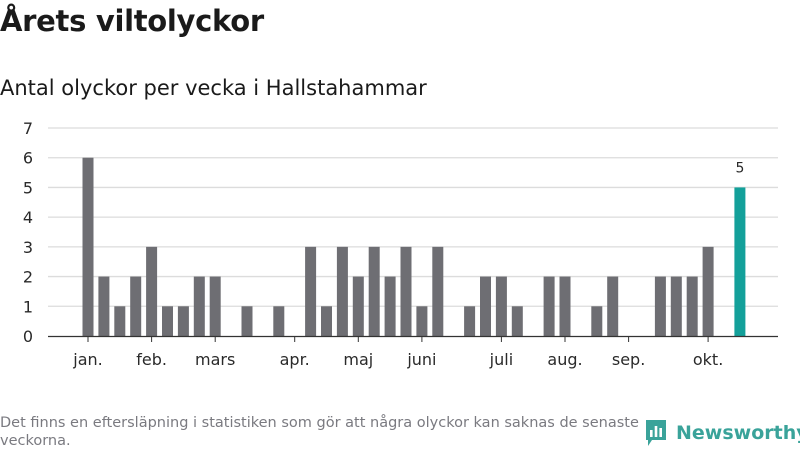 Image resolution: width=800 pixels, height=450 pixels. Describe the element at coordinates (151, 359) in the screenshot. I see `x-tick-label: feb.` at that location.